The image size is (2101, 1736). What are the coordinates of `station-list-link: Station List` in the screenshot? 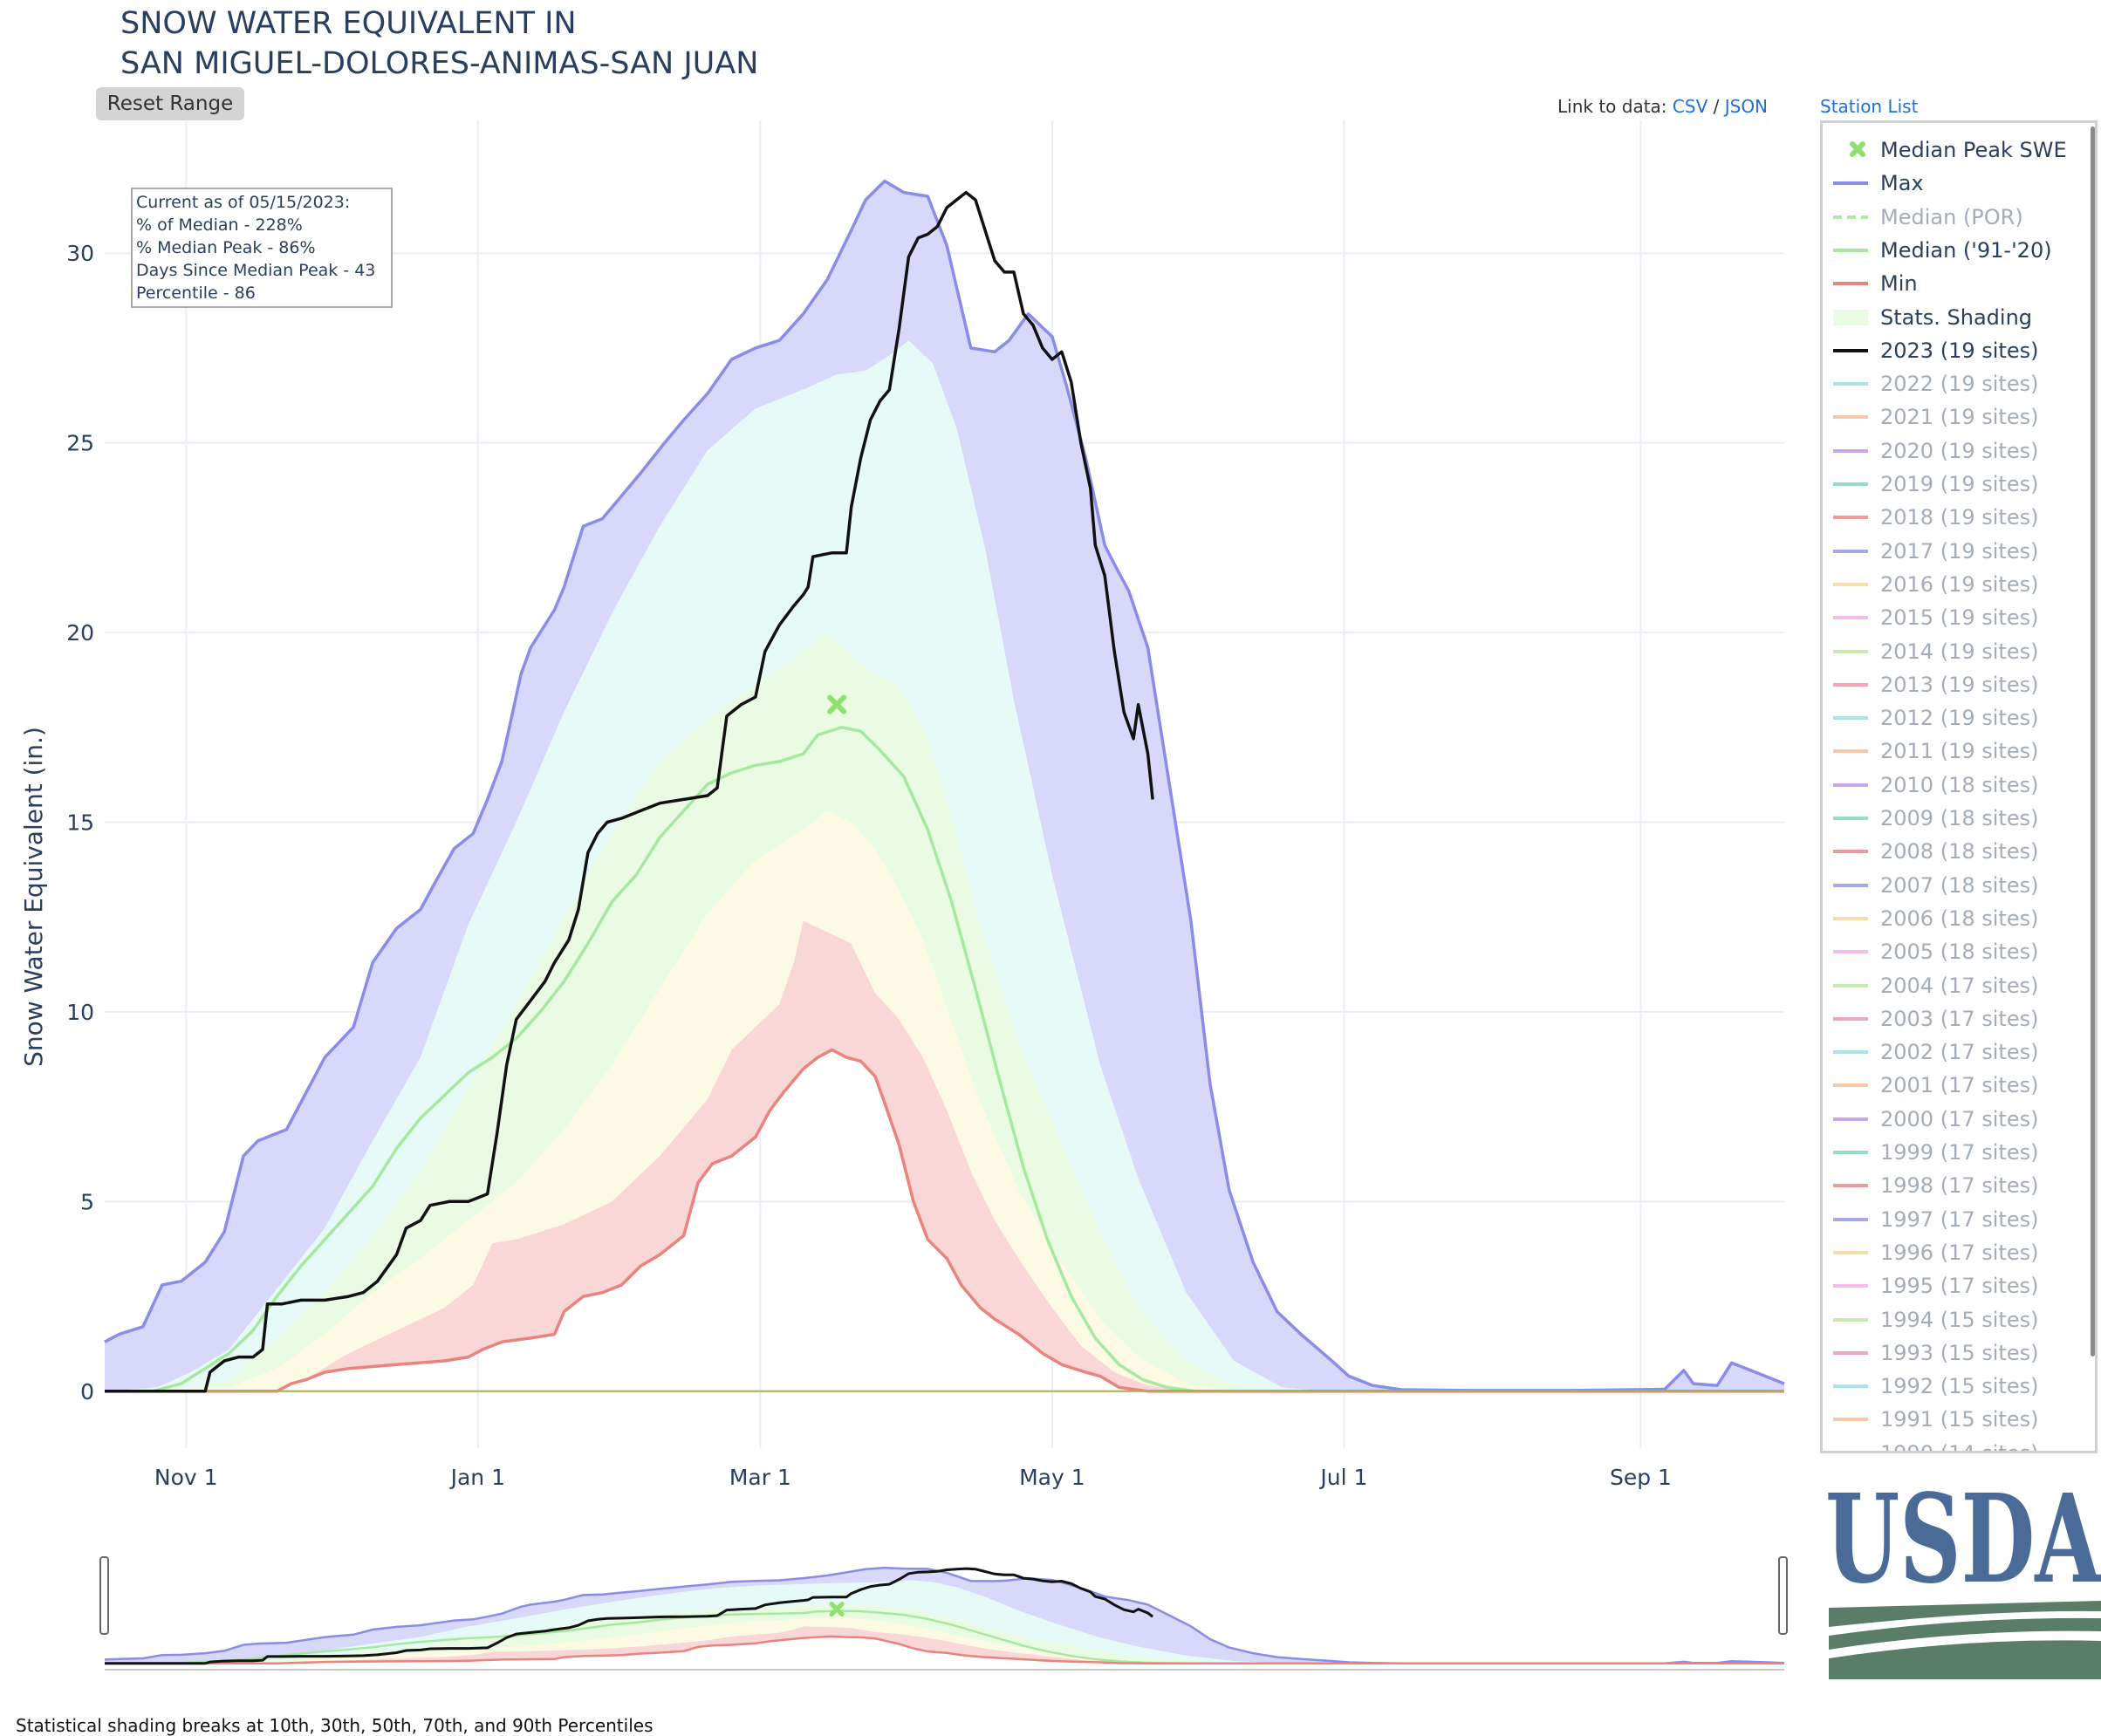 It's located at (1870, 106).